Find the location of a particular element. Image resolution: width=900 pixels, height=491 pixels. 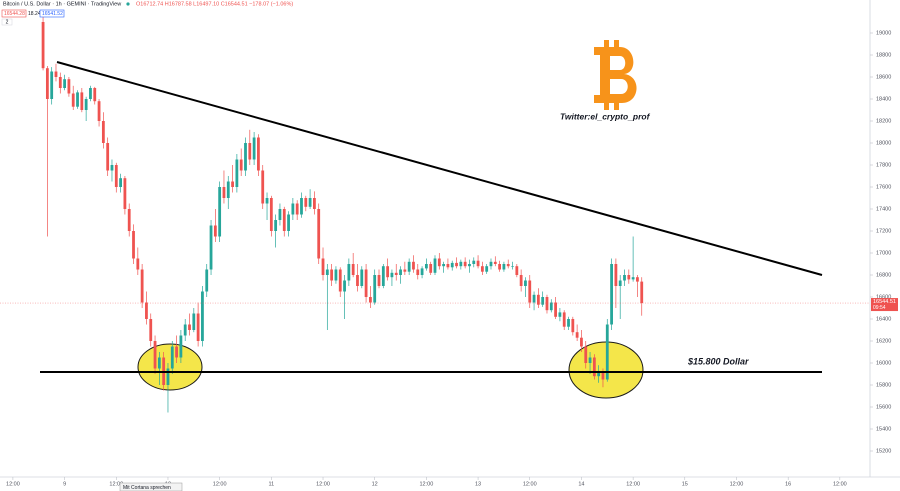

author-label: Twitter:el_crypto_prof is located at coordinates (605, 116).